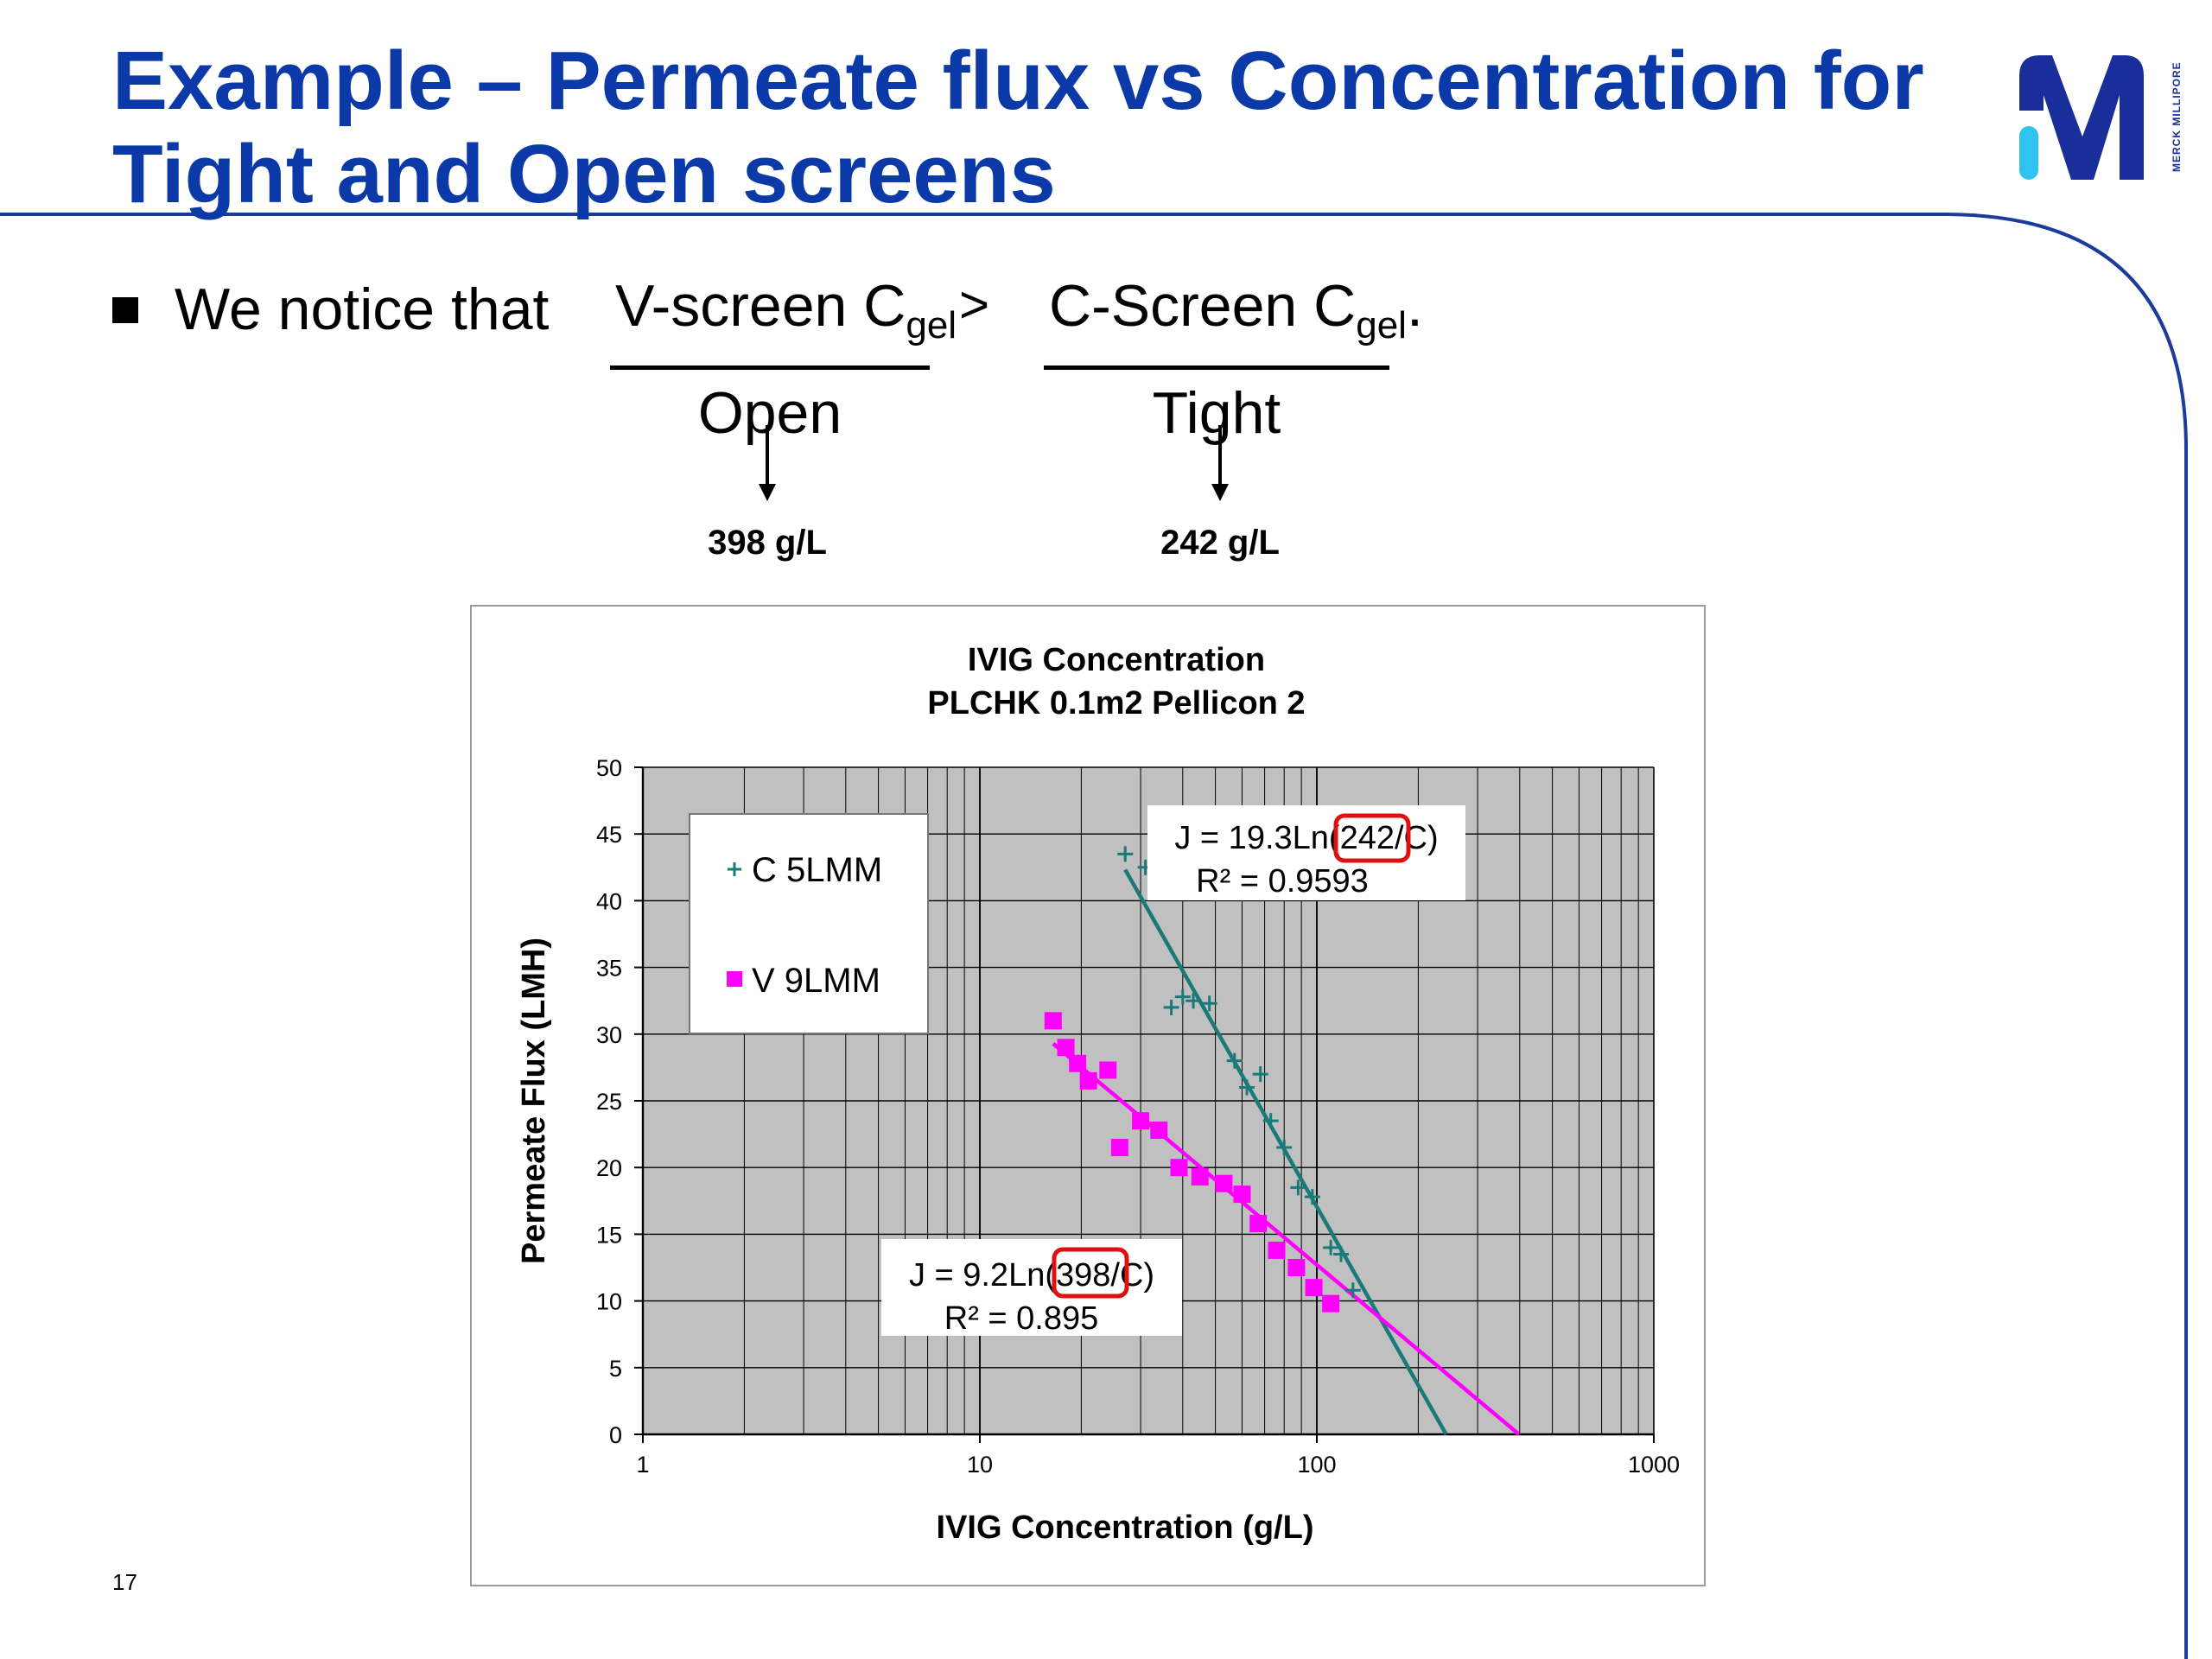  I want to click on legend-box, so click(809, 923).